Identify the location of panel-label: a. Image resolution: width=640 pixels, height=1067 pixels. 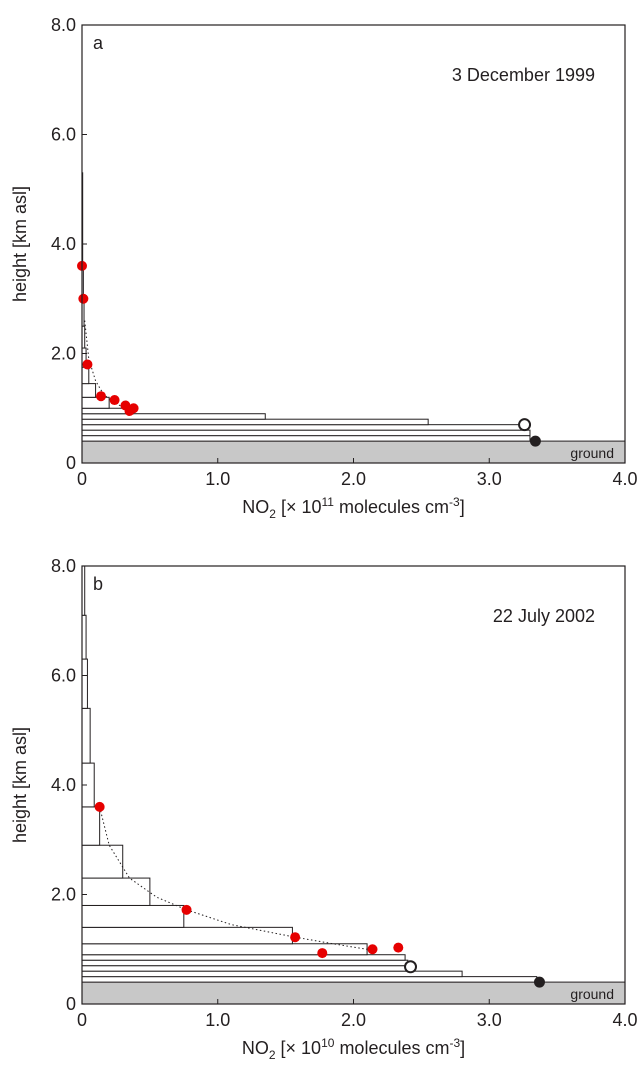
(98, 43).